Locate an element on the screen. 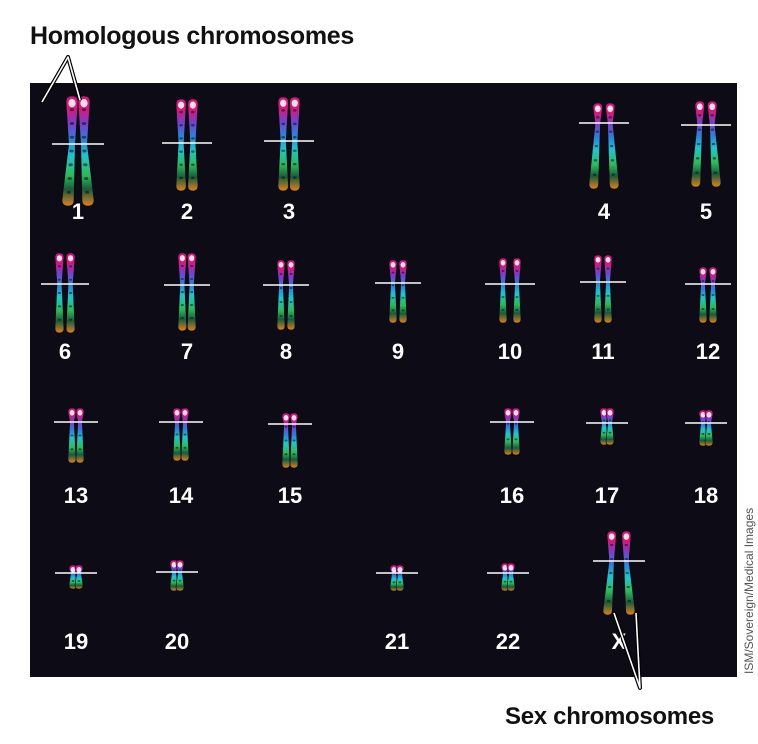 Image resolution: width=758 pixels, height=744 pixels. chromosome-number: 12 is located at coordinates (708, 351).